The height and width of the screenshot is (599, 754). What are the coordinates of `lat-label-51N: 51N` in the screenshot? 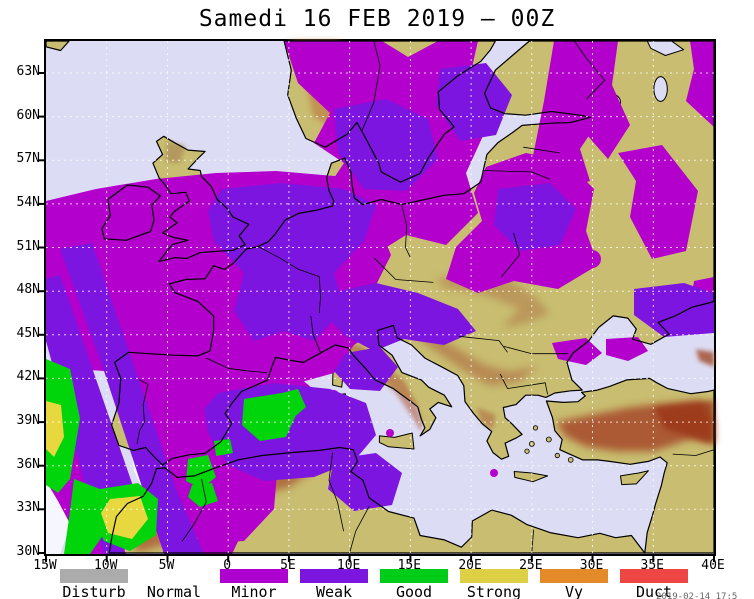 It's located at (28, 246).